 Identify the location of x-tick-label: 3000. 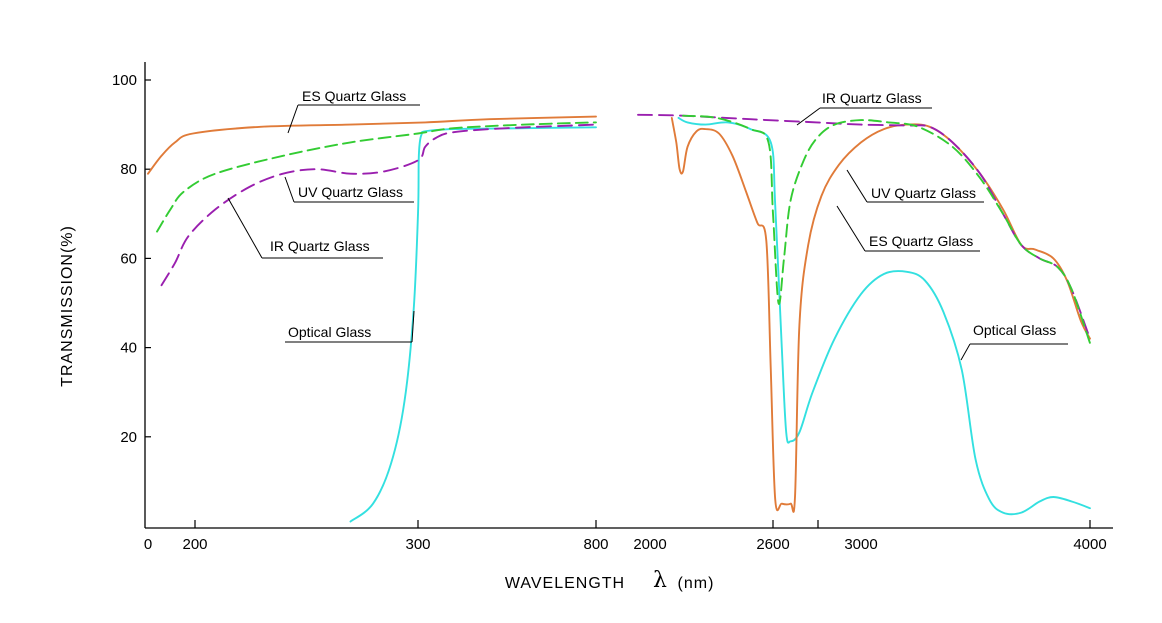
(860, 544).